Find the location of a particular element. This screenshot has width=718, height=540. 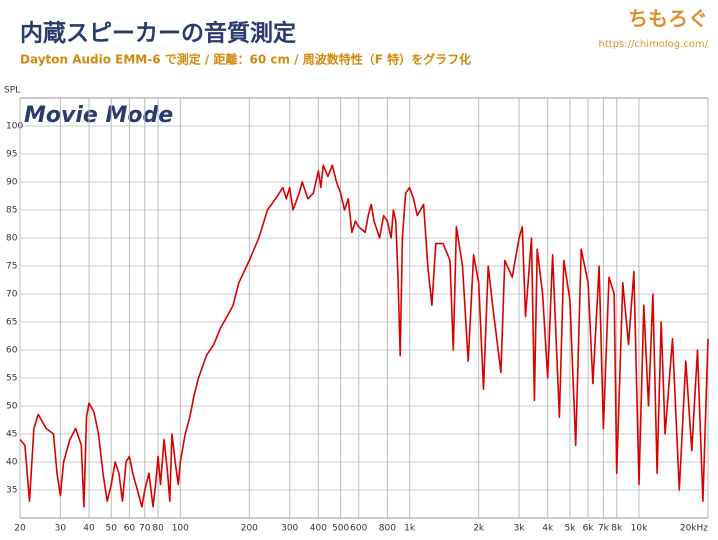

x-tick-label: 300 is located at coordinates (289, 529).